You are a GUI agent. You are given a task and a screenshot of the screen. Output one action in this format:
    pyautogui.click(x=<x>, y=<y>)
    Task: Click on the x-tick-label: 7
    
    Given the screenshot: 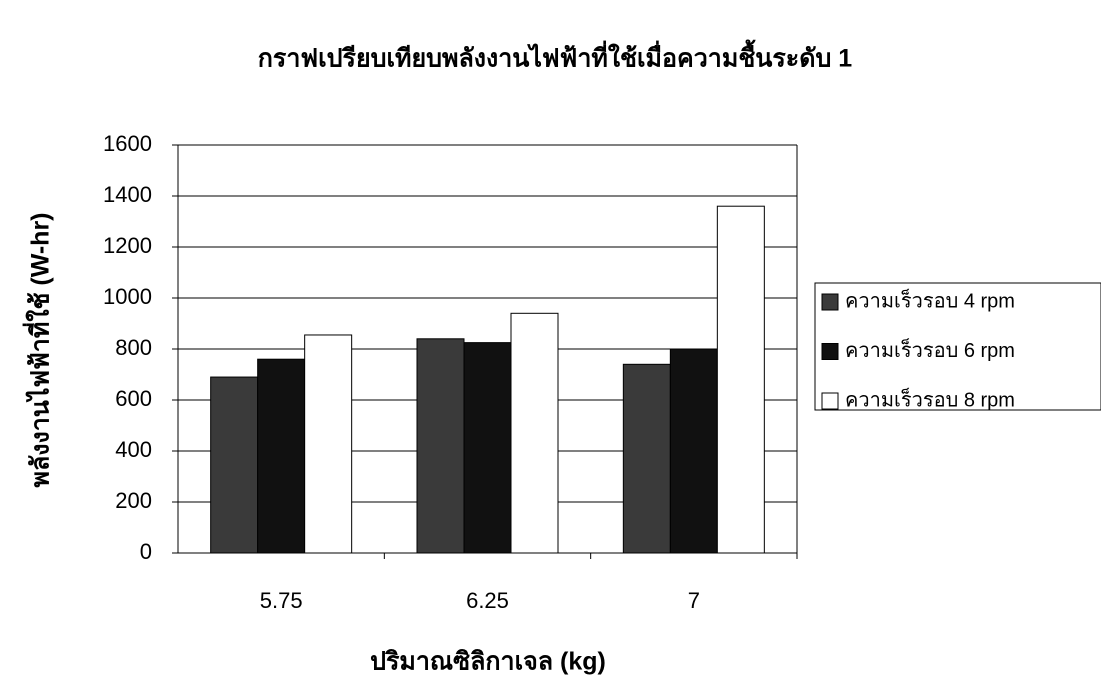 What is the action you would take?
    pyautogui.click(x=694, y=600)
    